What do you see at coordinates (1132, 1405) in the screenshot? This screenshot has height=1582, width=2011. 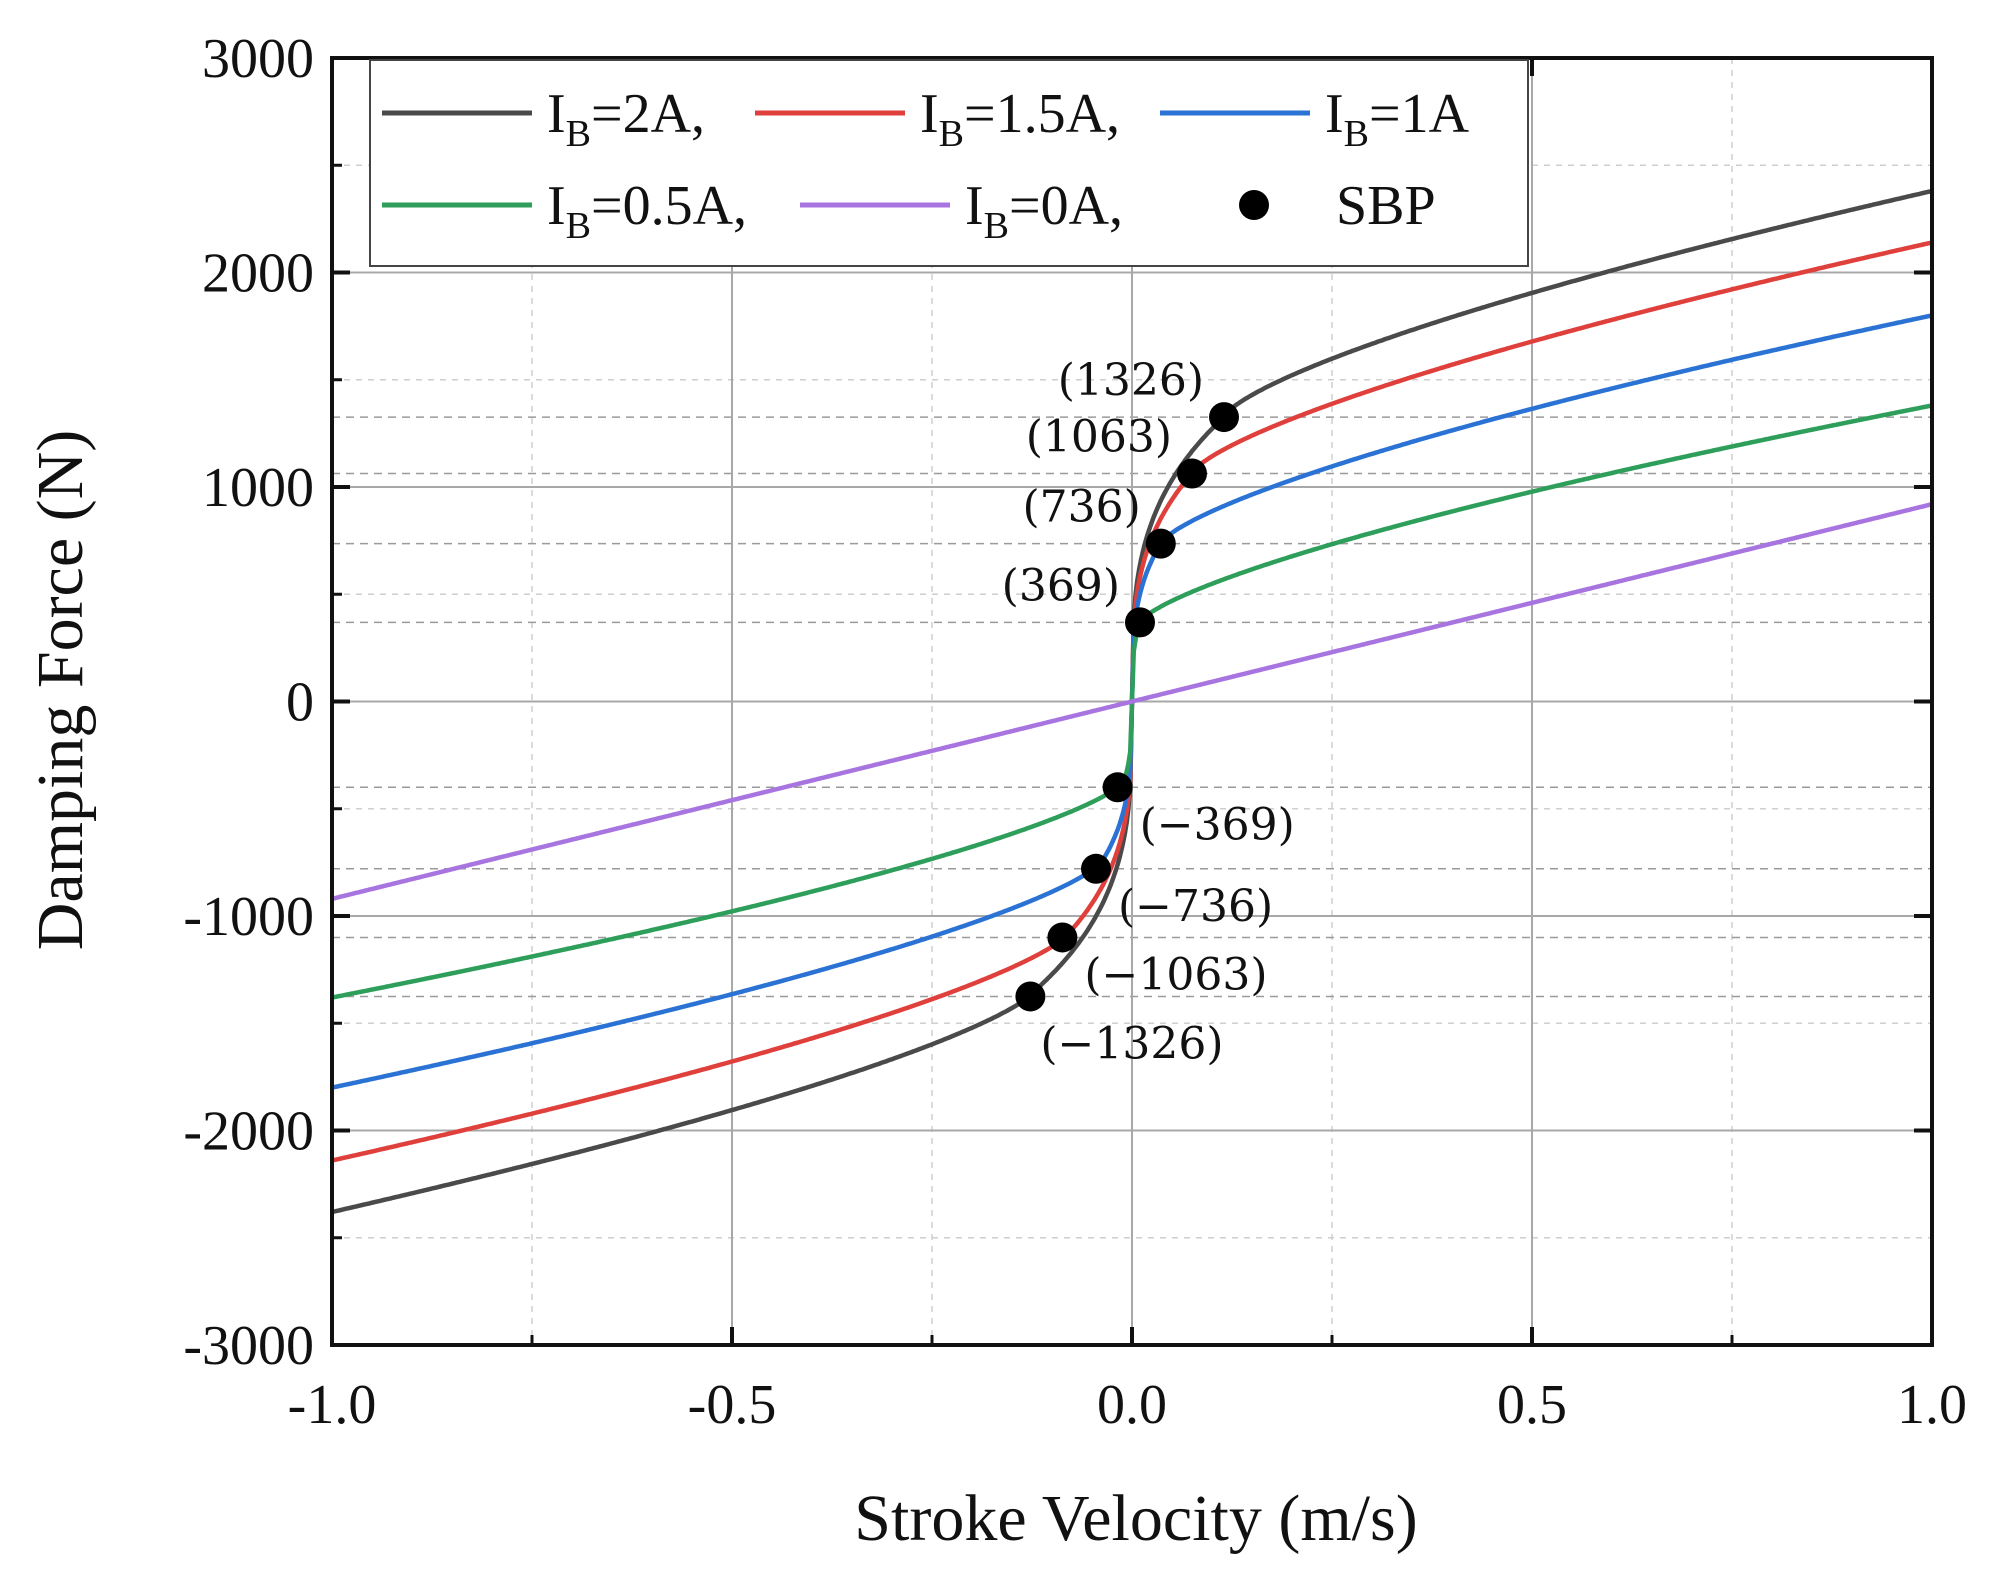 I see `x-tick-label: 0.0` at bounding box center [1132, 1405].